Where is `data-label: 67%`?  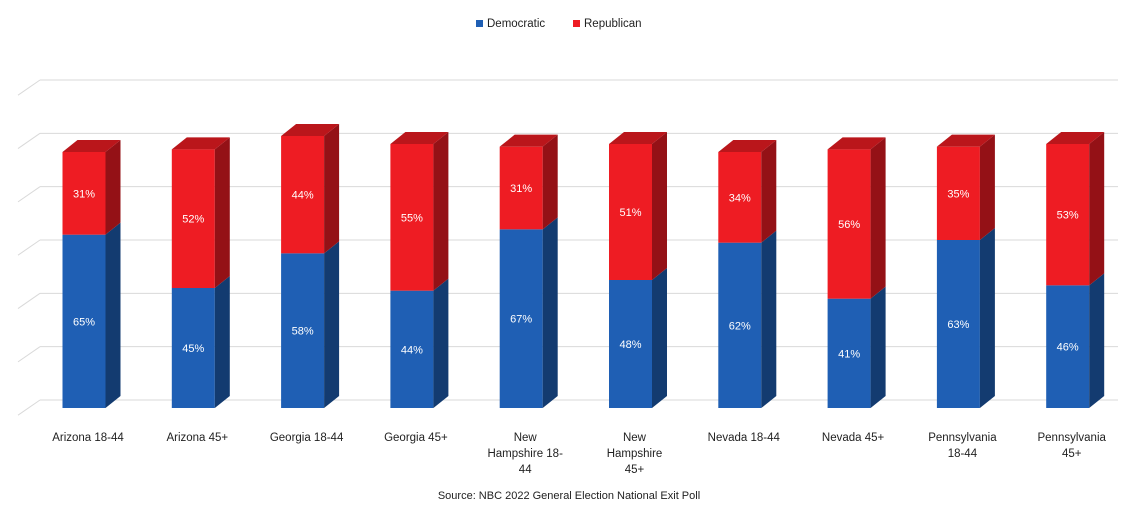 data-label: 67% is located at coordinates (521, 320).